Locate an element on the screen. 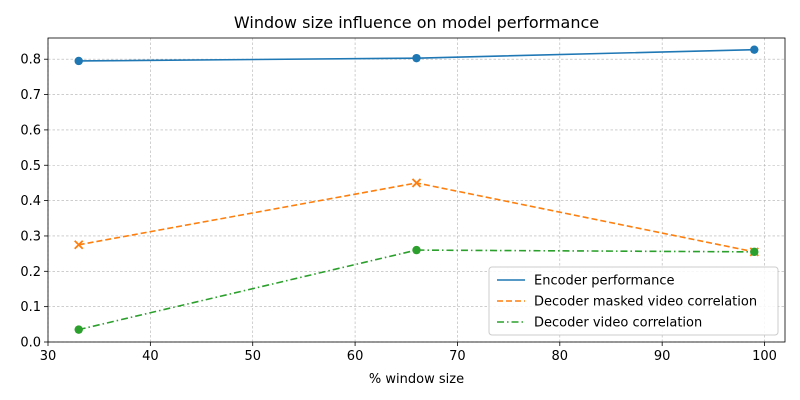 This screenshot has width=800, height=400. x-tick-label: 40 is located at coordinates (150, 356).